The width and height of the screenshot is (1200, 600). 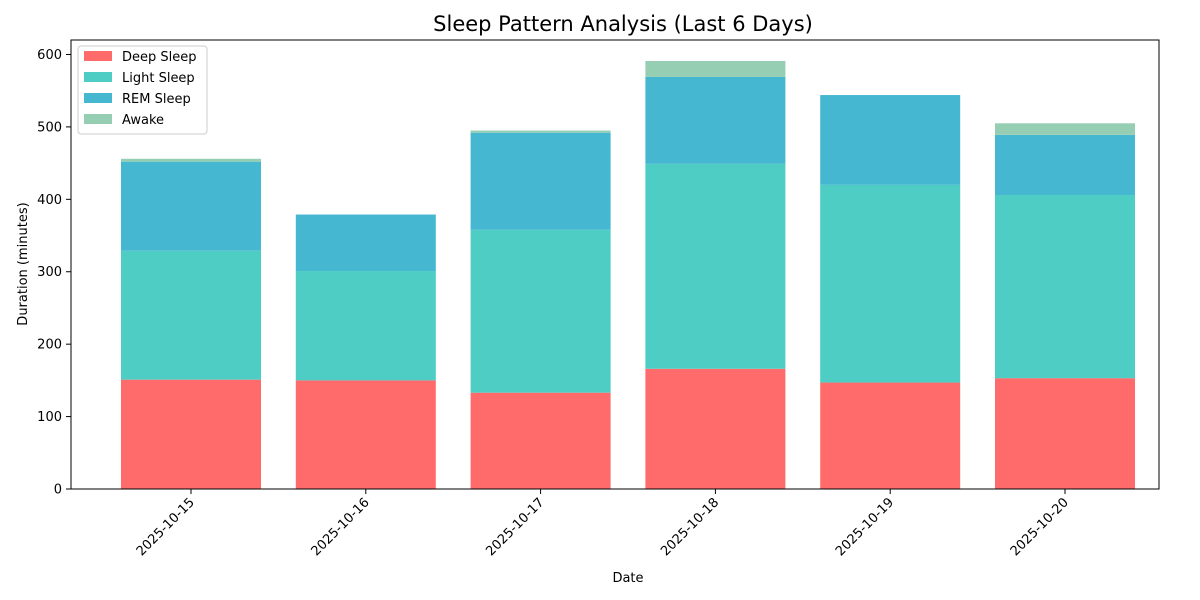 I want to click on legend-box, so click(x=142, y=90).